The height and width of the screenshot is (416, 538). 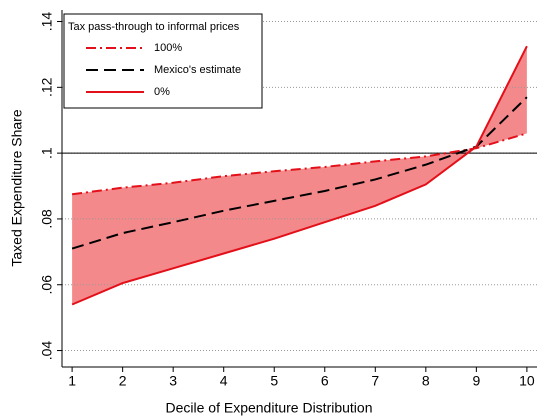 What do you see at coordinates (325, 381) in the screenshot?
I see `x-tick-label: 6` at bounding box center [325, 381].